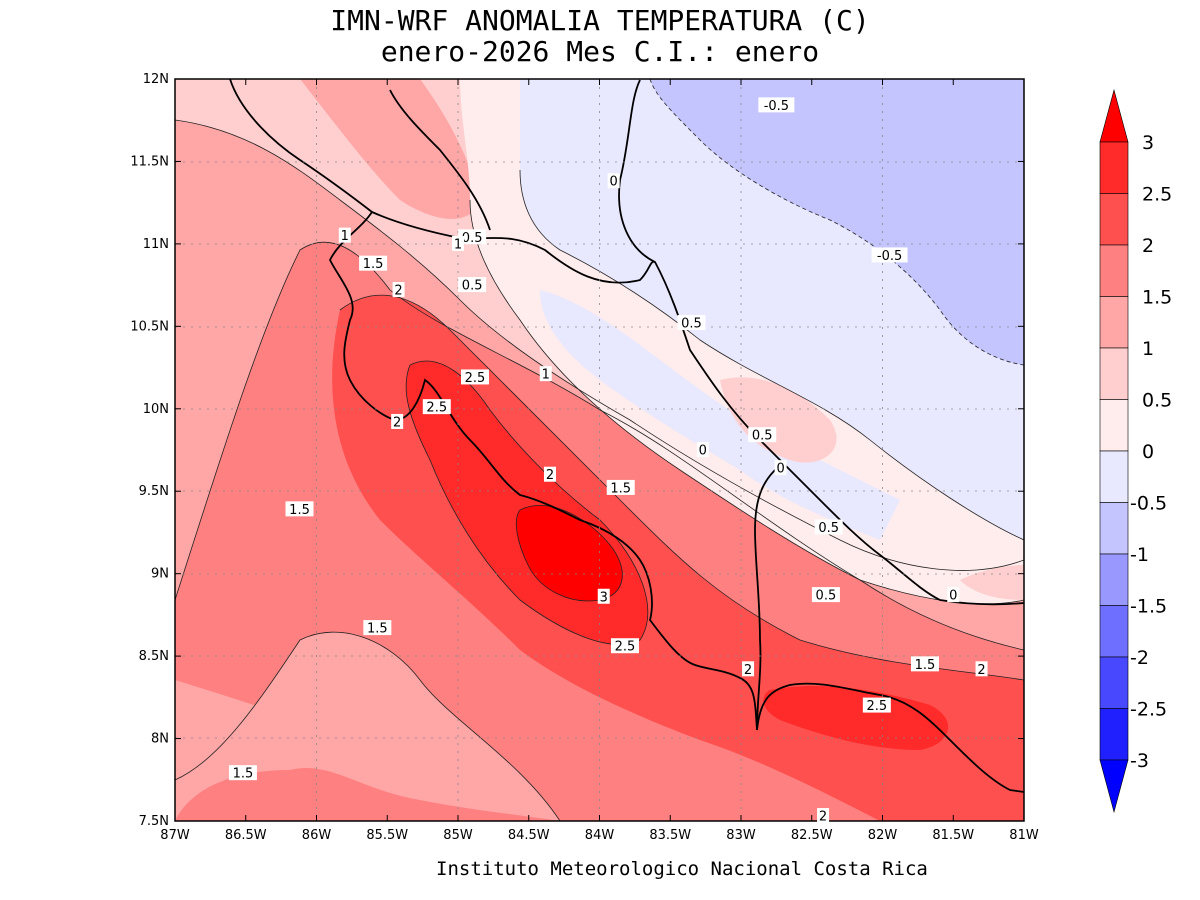 The image size is (1200, 900). I want to click on lon-tick-label: 84.5W, so click(529, 835).